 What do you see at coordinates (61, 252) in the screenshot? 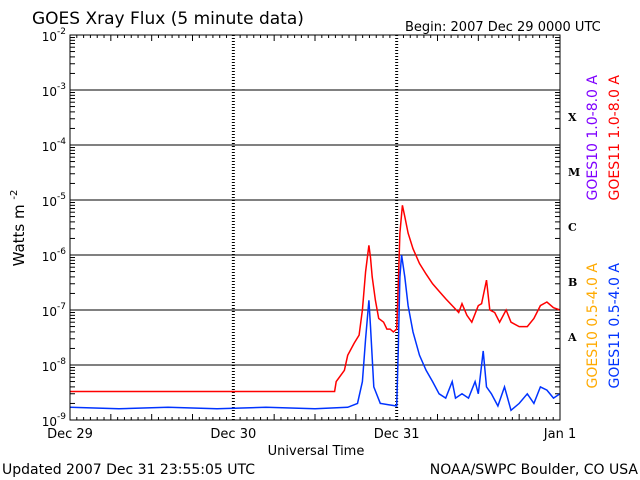
I see `y-tick-exponent: -6` at bounding box center [61, 252].